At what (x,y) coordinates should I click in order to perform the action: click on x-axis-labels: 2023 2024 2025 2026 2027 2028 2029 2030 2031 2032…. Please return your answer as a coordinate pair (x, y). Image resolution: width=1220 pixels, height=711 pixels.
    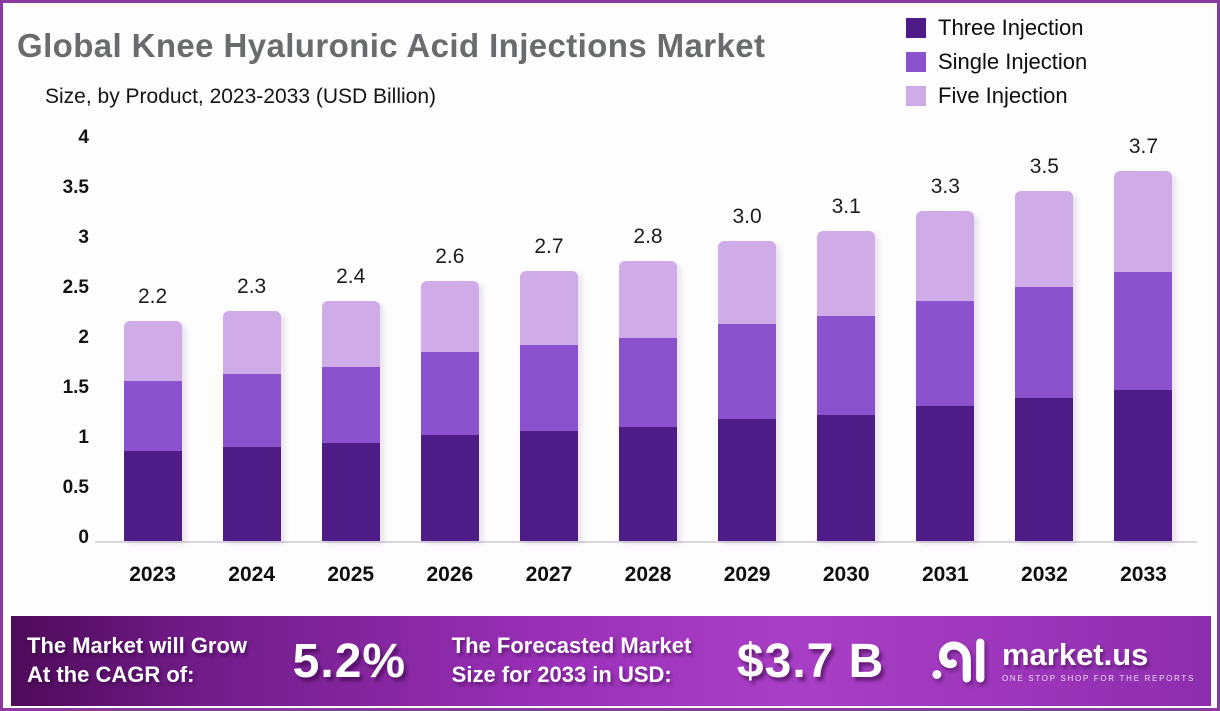
    Looking at the image, I should click on (648, 575).